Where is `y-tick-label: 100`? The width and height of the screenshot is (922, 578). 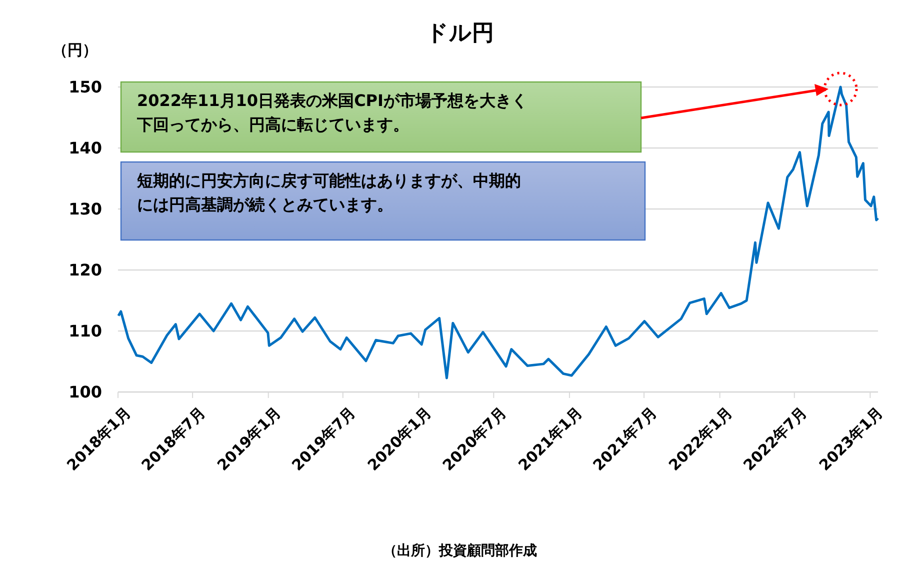
y-tick-label: 100 is located at coordinates (85, 392).